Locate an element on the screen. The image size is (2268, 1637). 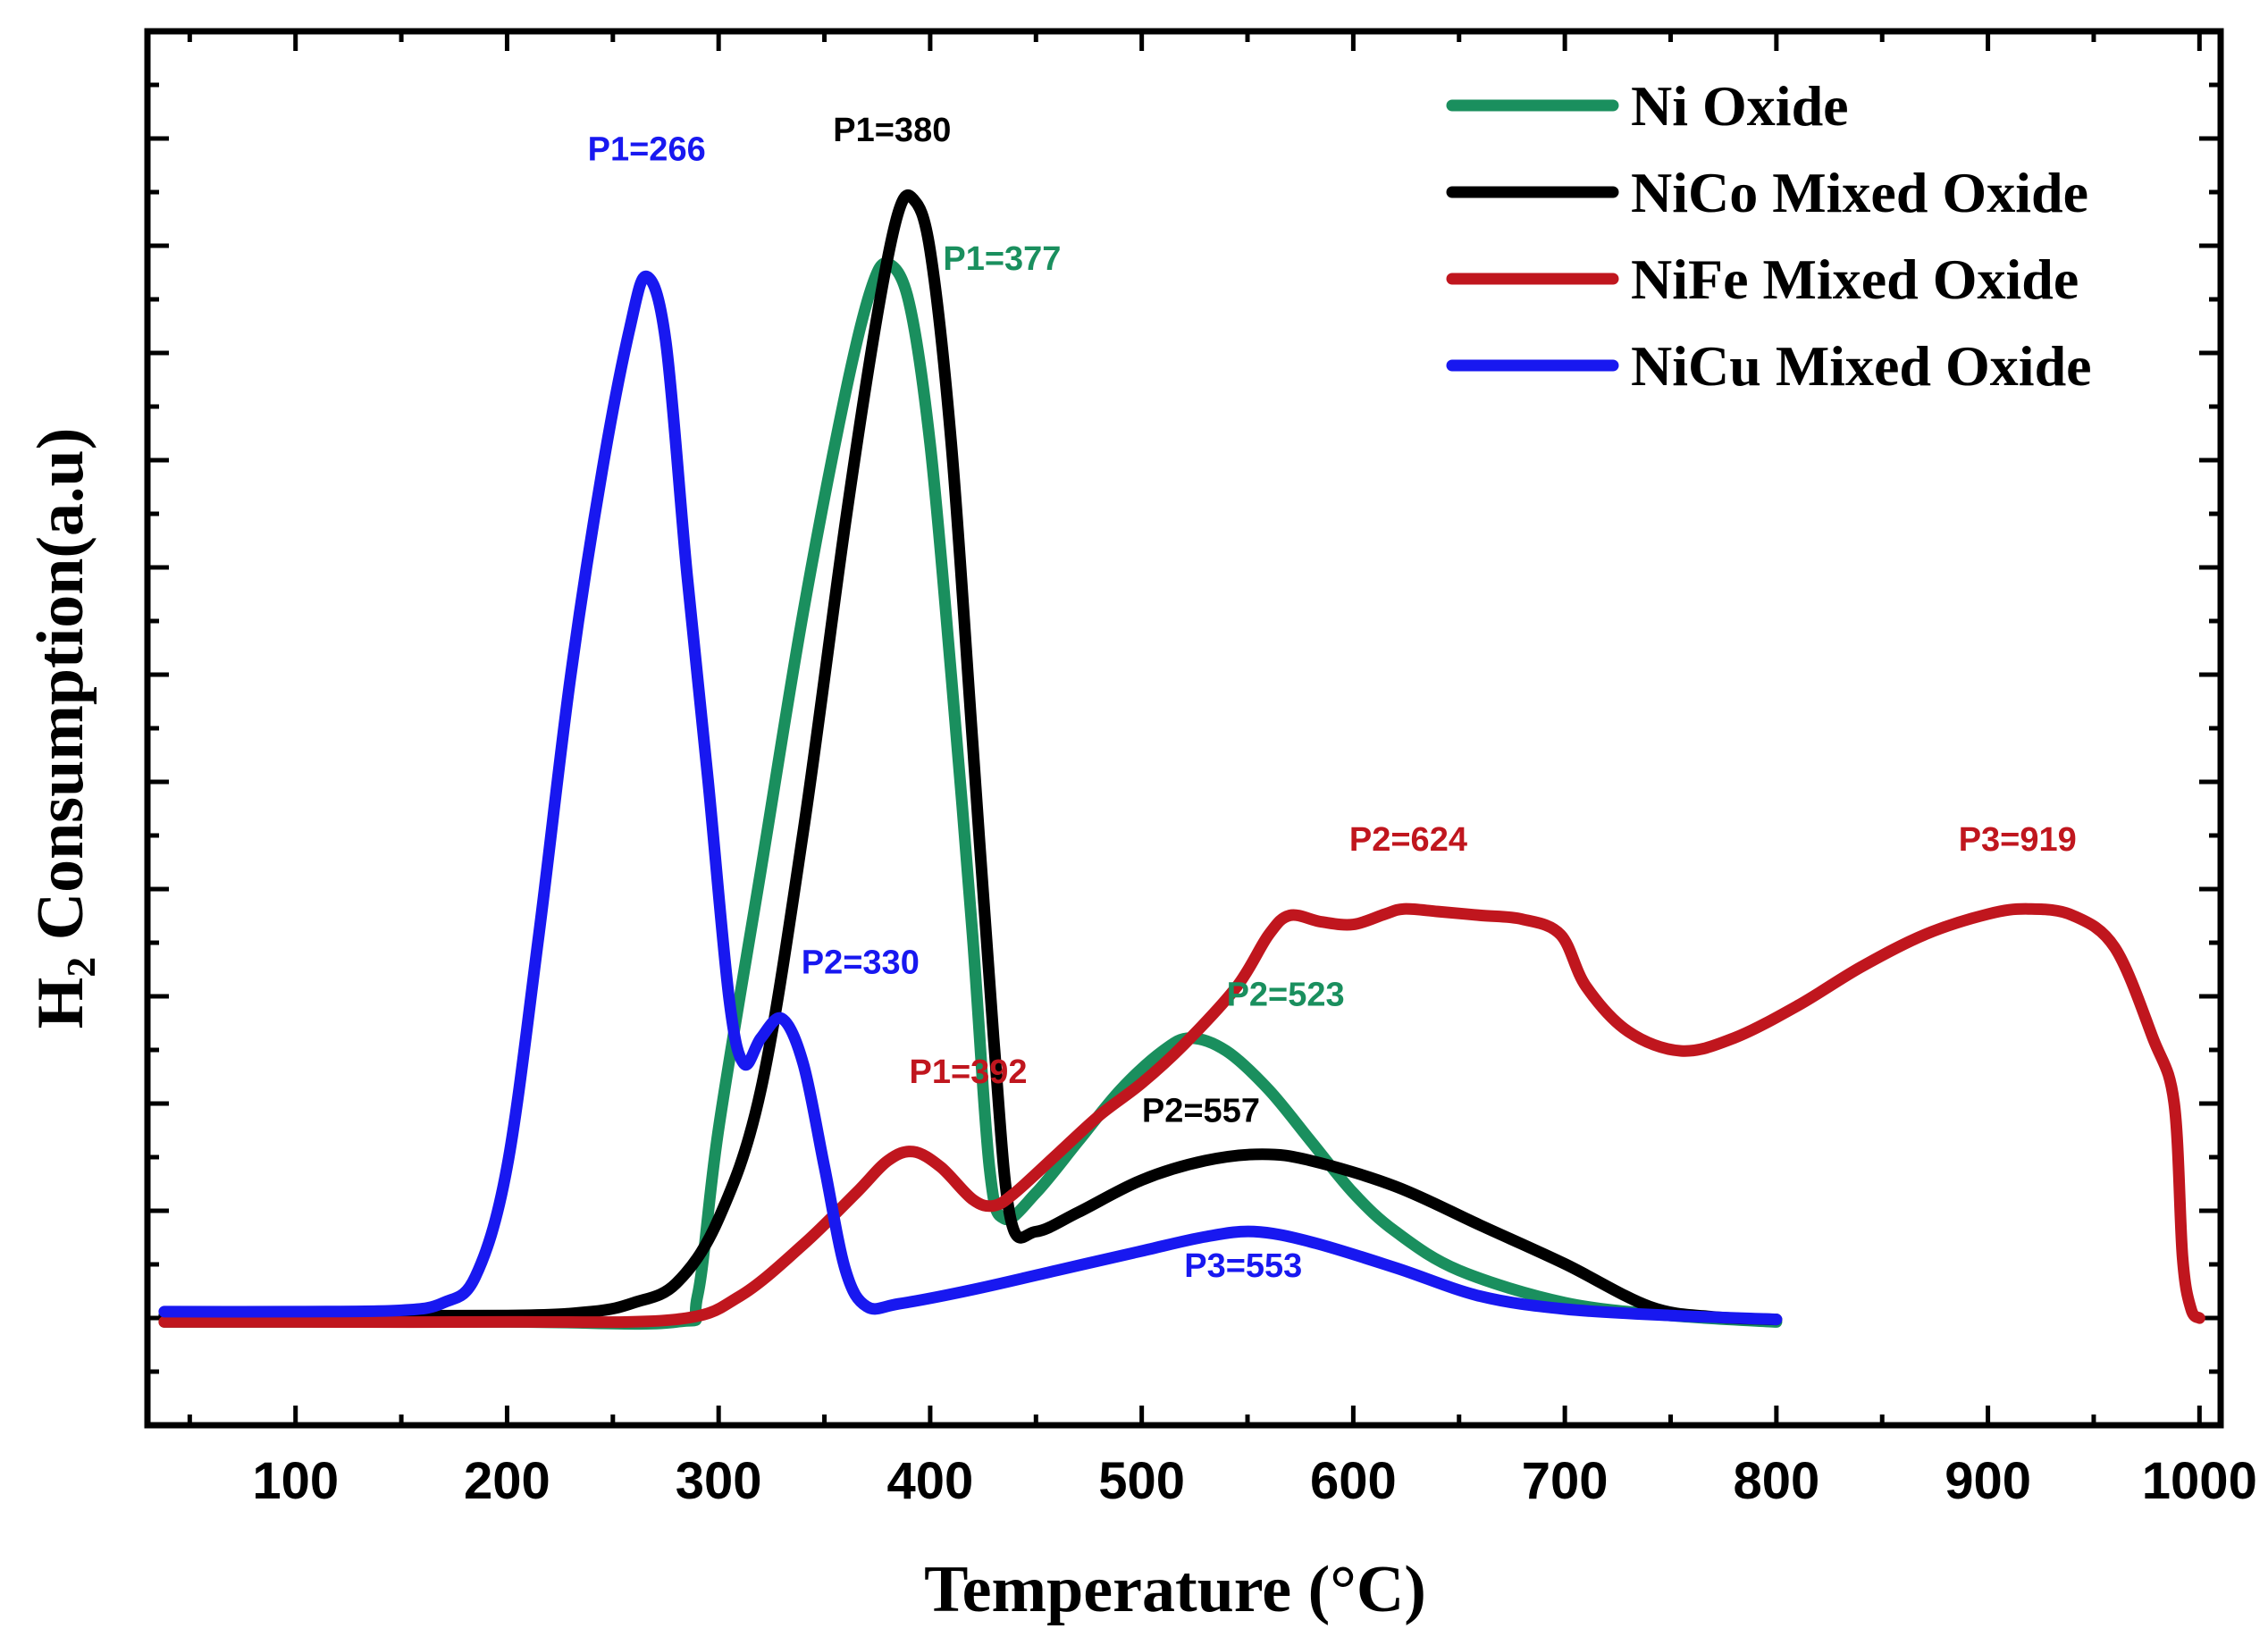
x-tick-label: 1000 is located at coordinates (2199, 1481).